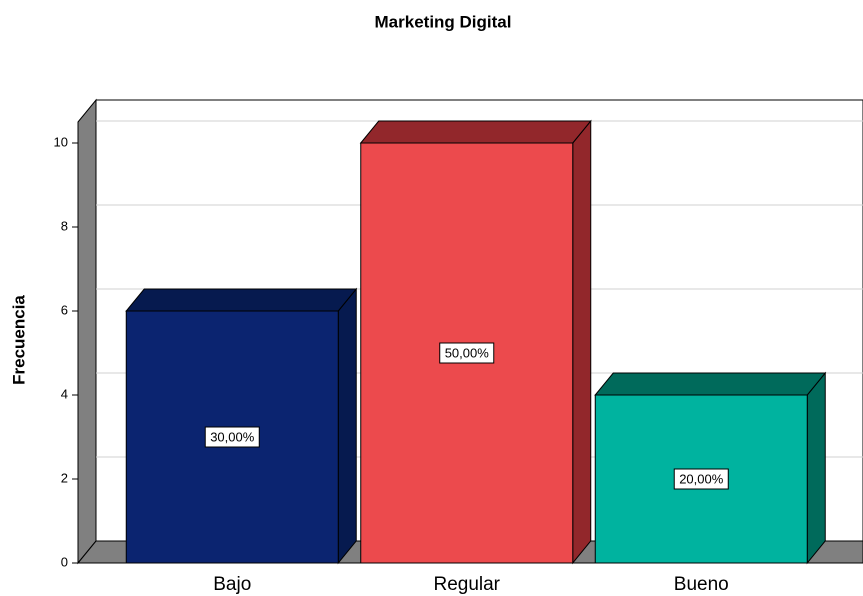  Describe the element at coordinates (64, 477) in the screenshot. I see `y-tick-label: 2` at that location.